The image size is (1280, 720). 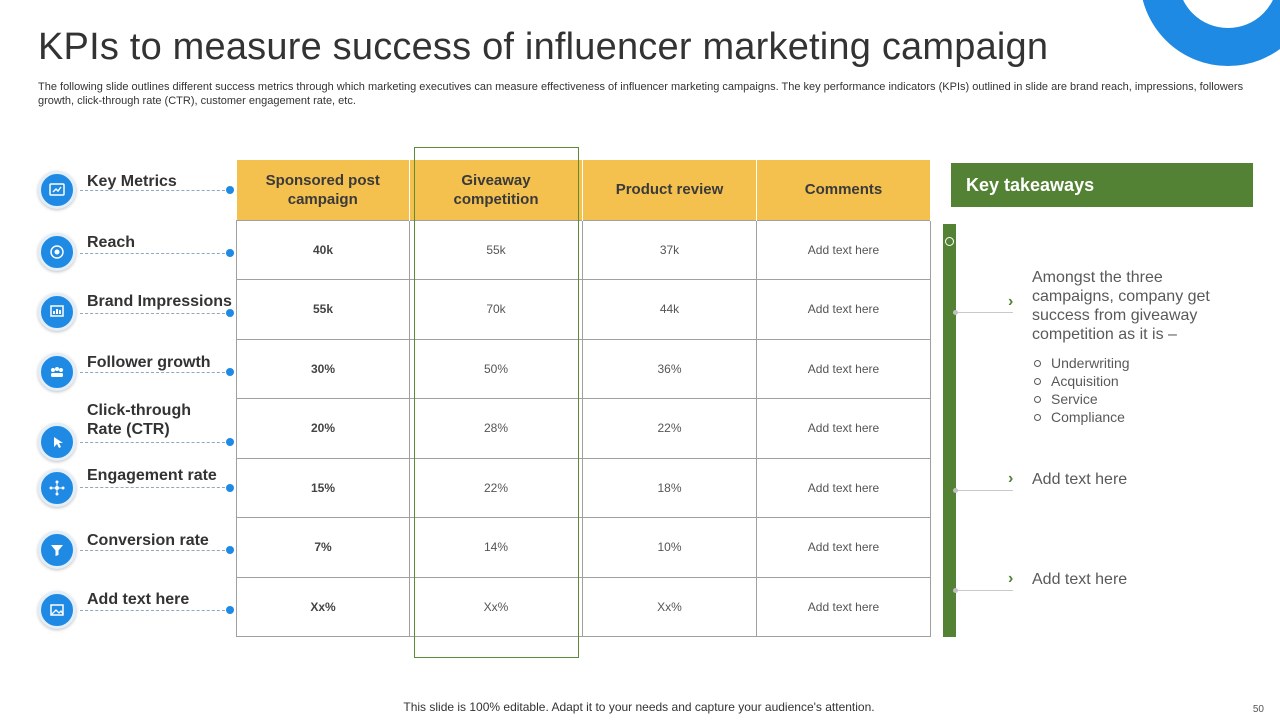 I want to click on takeaways-timeline-bar, so click(x=949, y=430).